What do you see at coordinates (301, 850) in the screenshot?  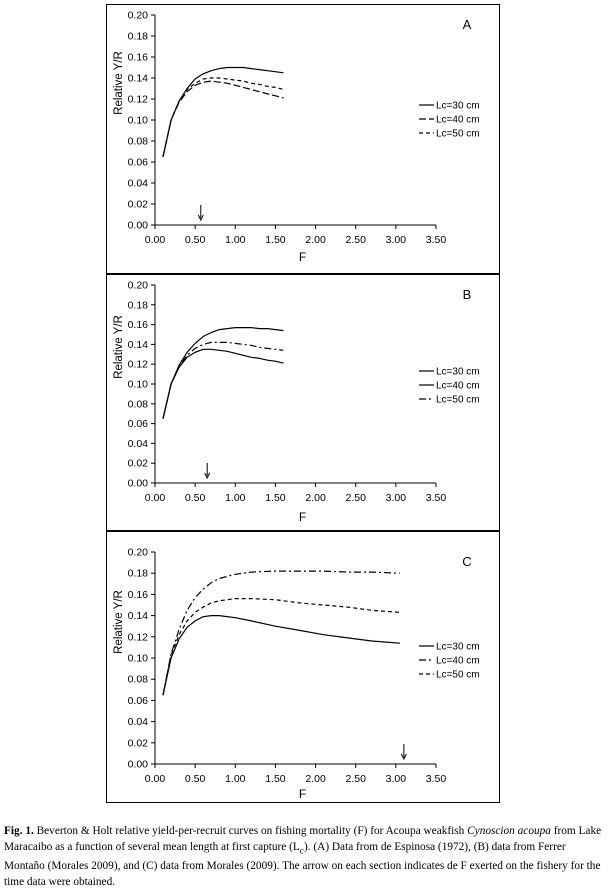 I see `caption-subscript: c` at bounding box center [301, 850].